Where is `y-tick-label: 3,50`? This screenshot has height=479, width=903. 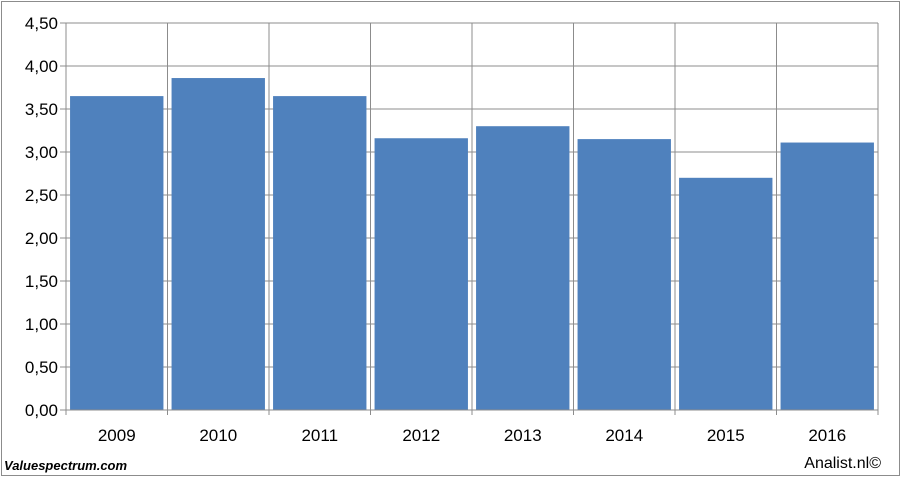
y-tick-label: 3,50 is located at coordinates (41, 109).